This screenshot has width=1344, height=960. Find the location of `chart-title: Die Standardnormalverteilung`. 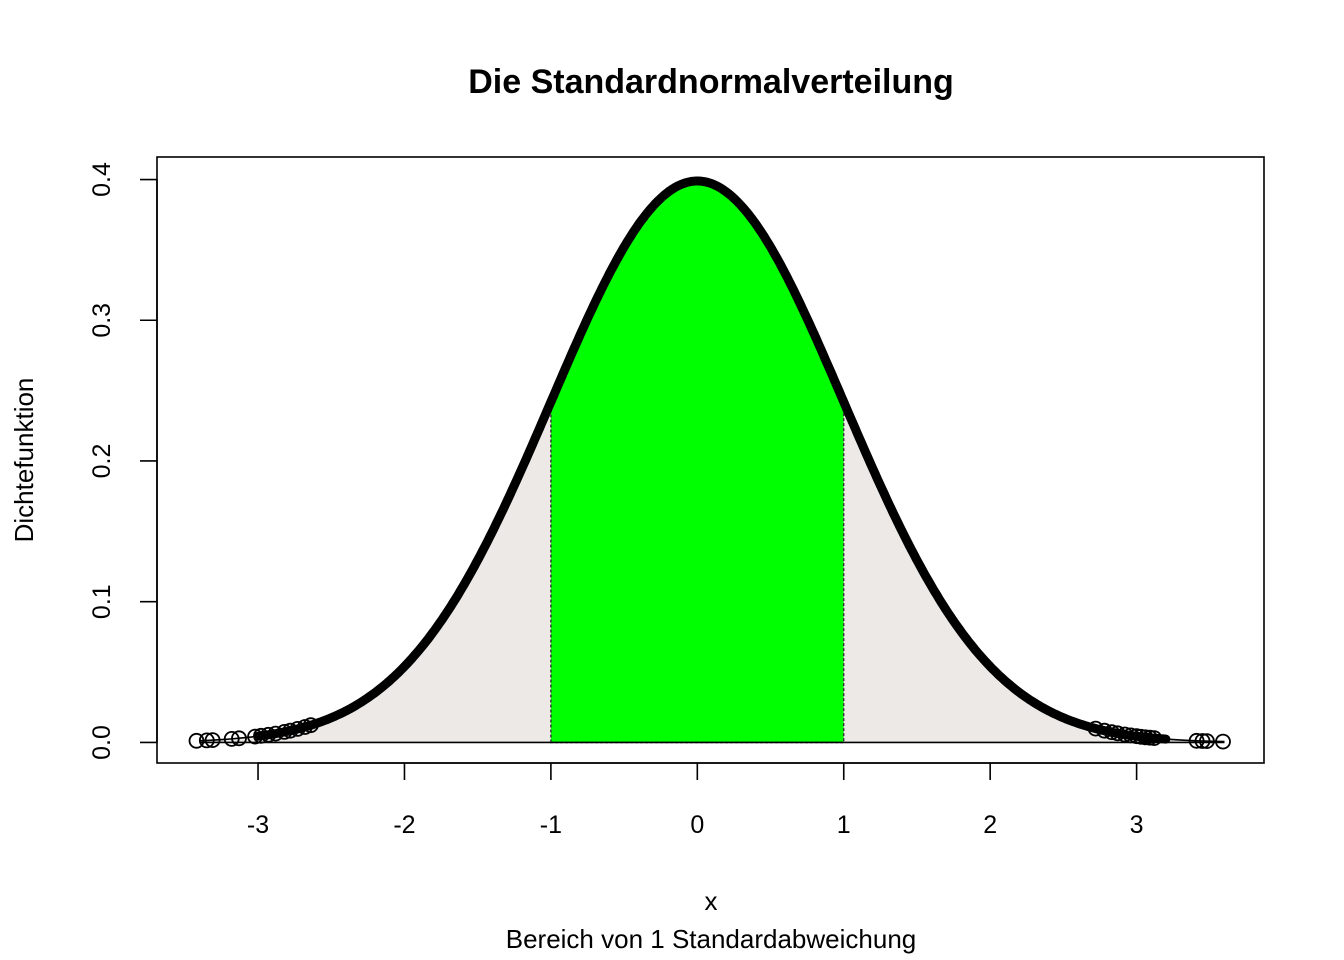

chart-title: Die Standardnormalverteilung is located at coordinates (711, 82).